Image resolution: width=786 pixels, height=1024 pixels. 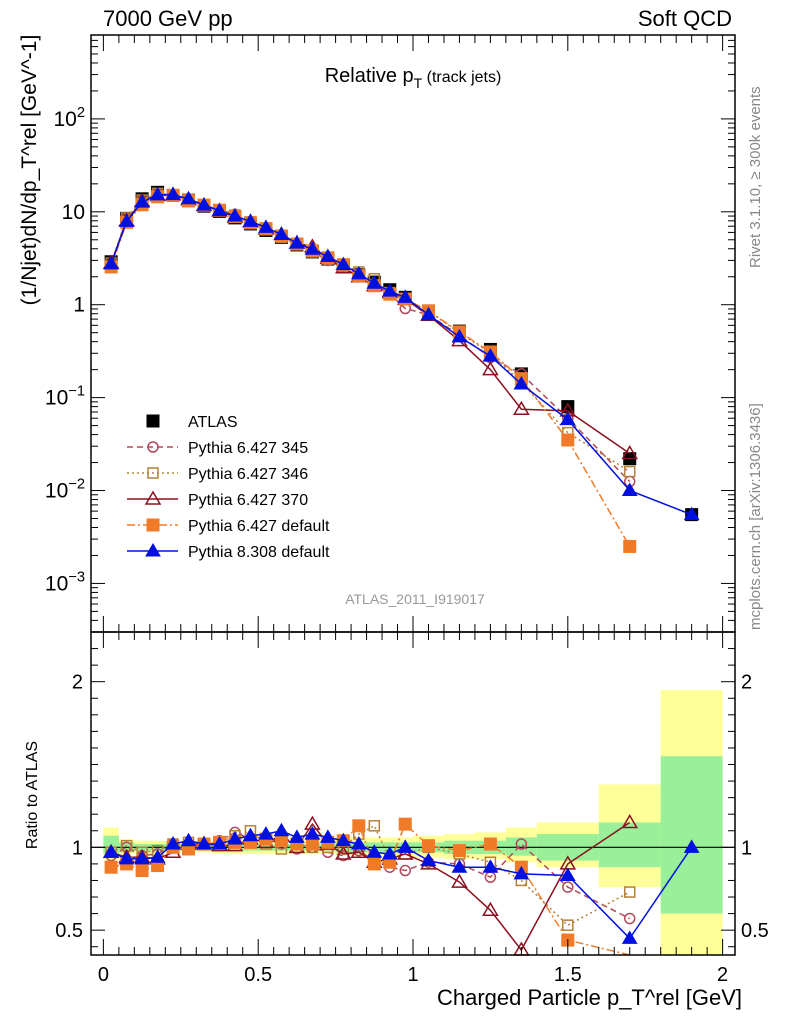 I want to click on x-tick-label: 1.5, so click(x=568, y=975).